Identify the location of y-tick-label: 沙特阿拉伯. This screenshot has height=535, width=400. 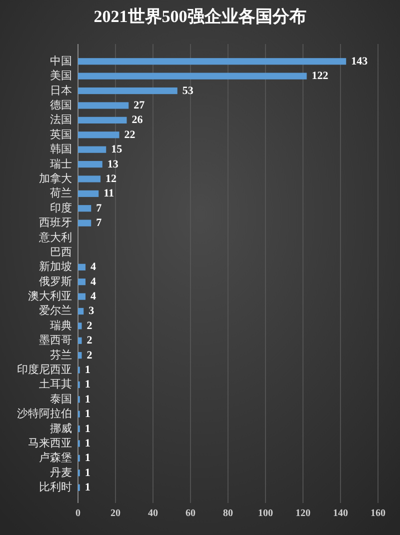
(44, 413).